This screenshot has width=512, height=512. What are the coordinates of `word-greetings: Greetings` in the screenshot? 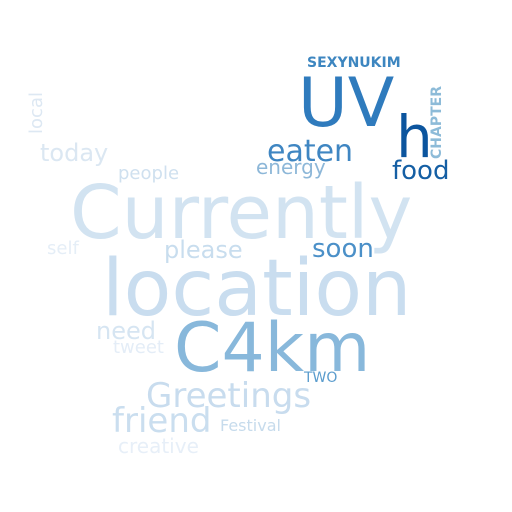 It's located at (229, 396).